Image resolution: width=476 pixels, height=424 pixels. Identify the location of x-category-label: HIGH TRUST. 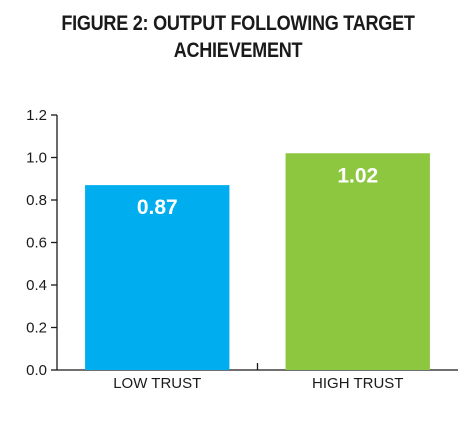
(357, 383).